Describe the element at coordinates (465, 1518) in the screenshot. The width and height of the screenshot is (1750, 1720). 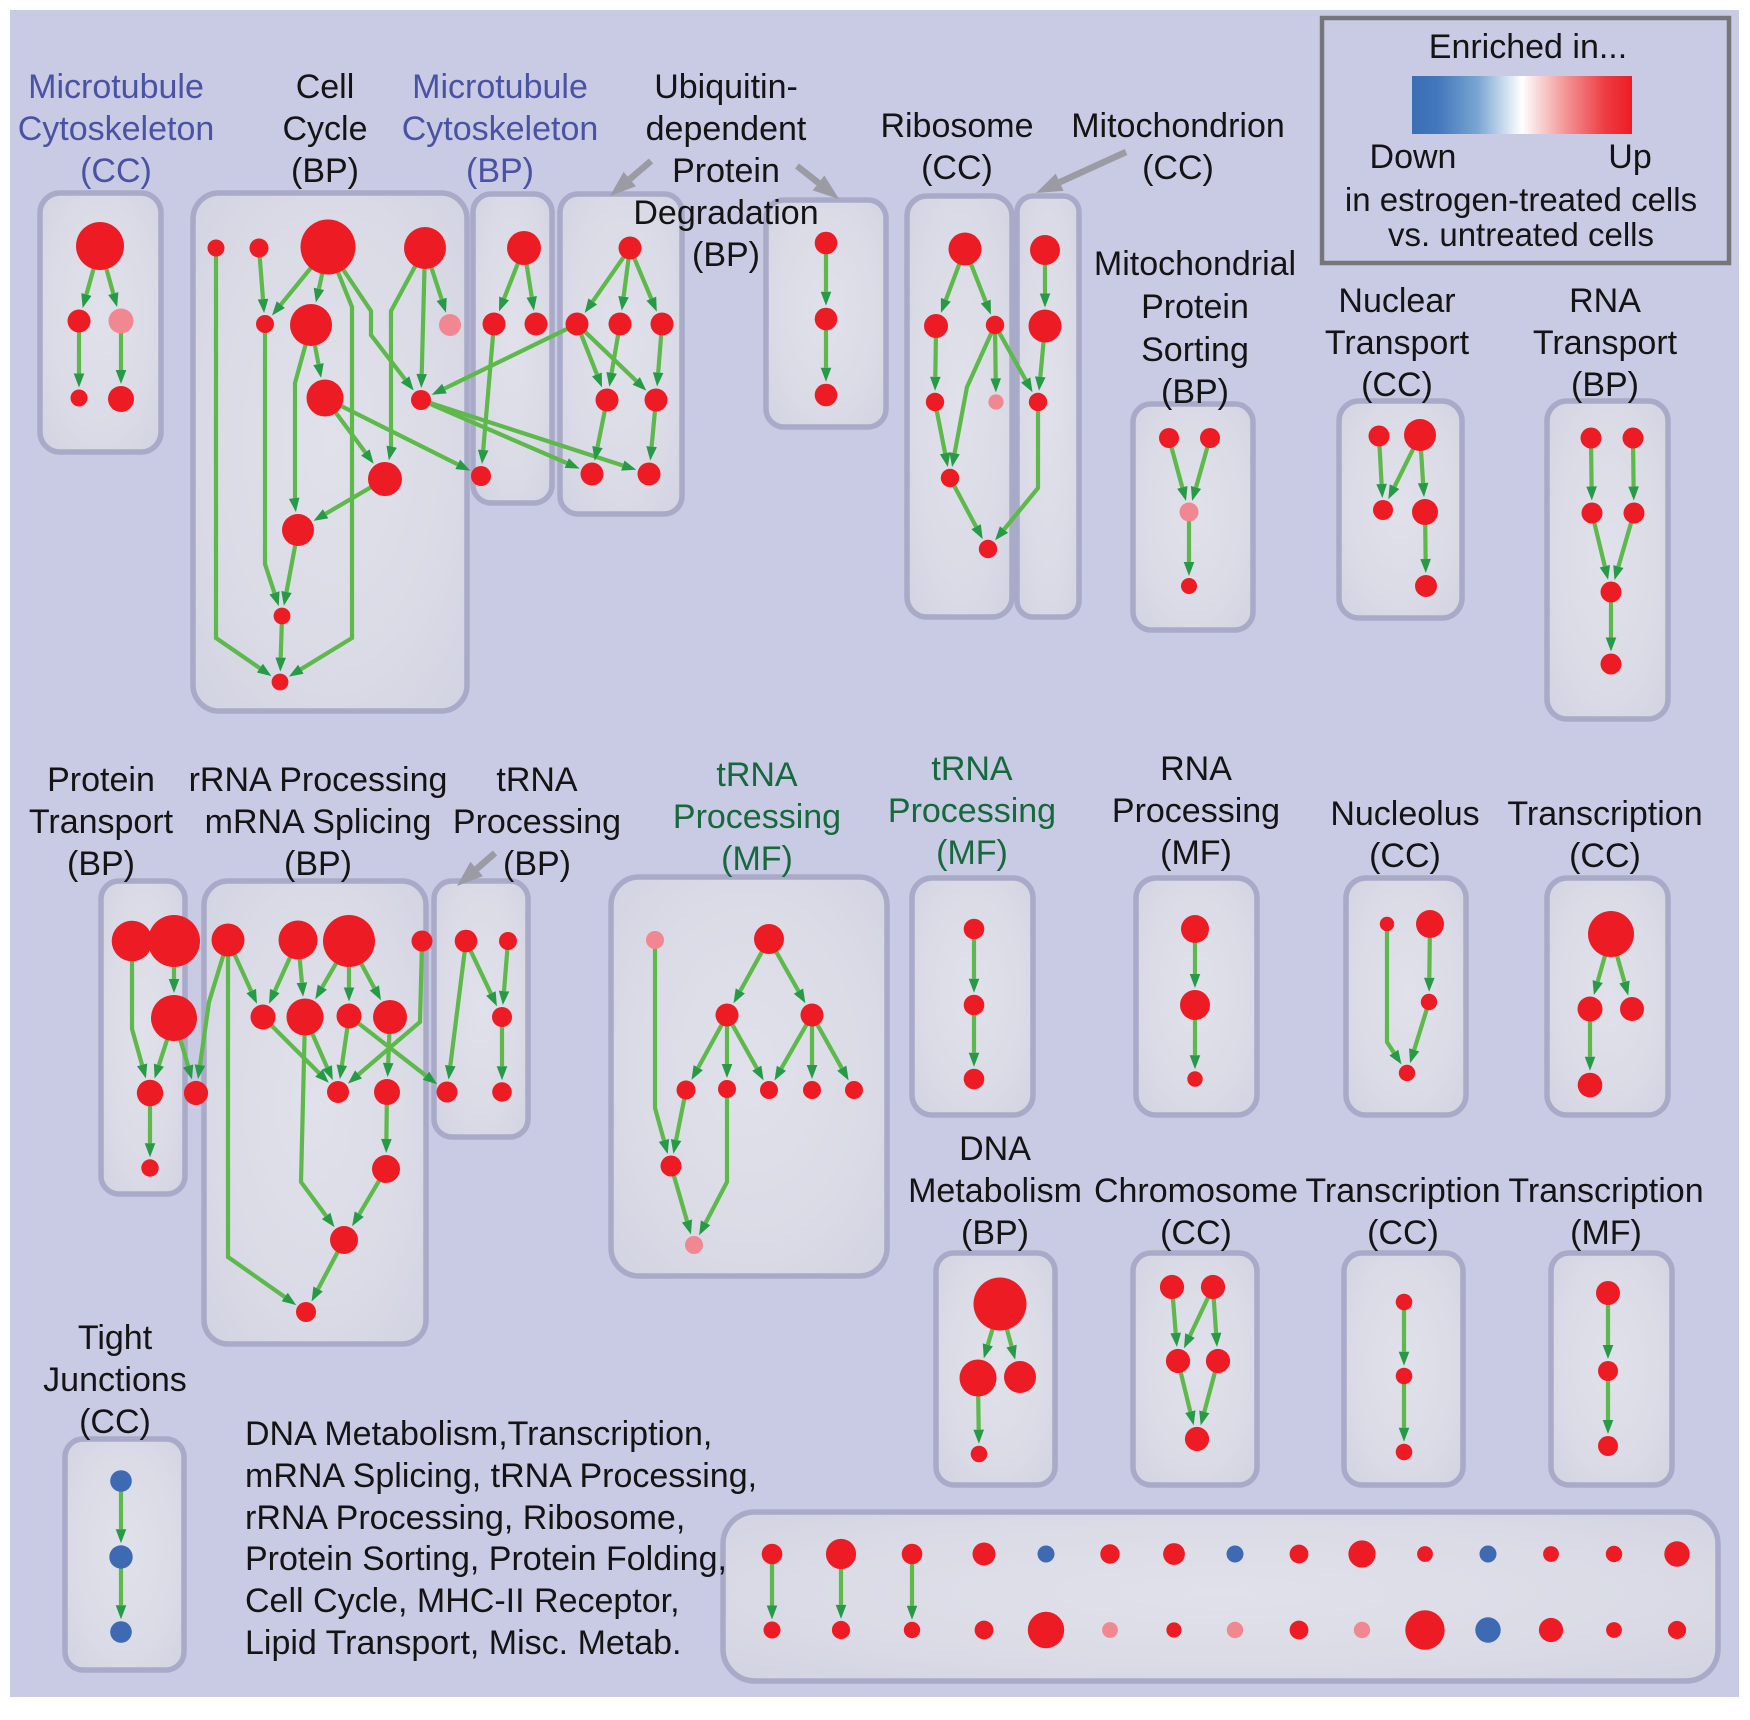
I see `svg-text: rRNA Processing, Ribosome,` at that location.